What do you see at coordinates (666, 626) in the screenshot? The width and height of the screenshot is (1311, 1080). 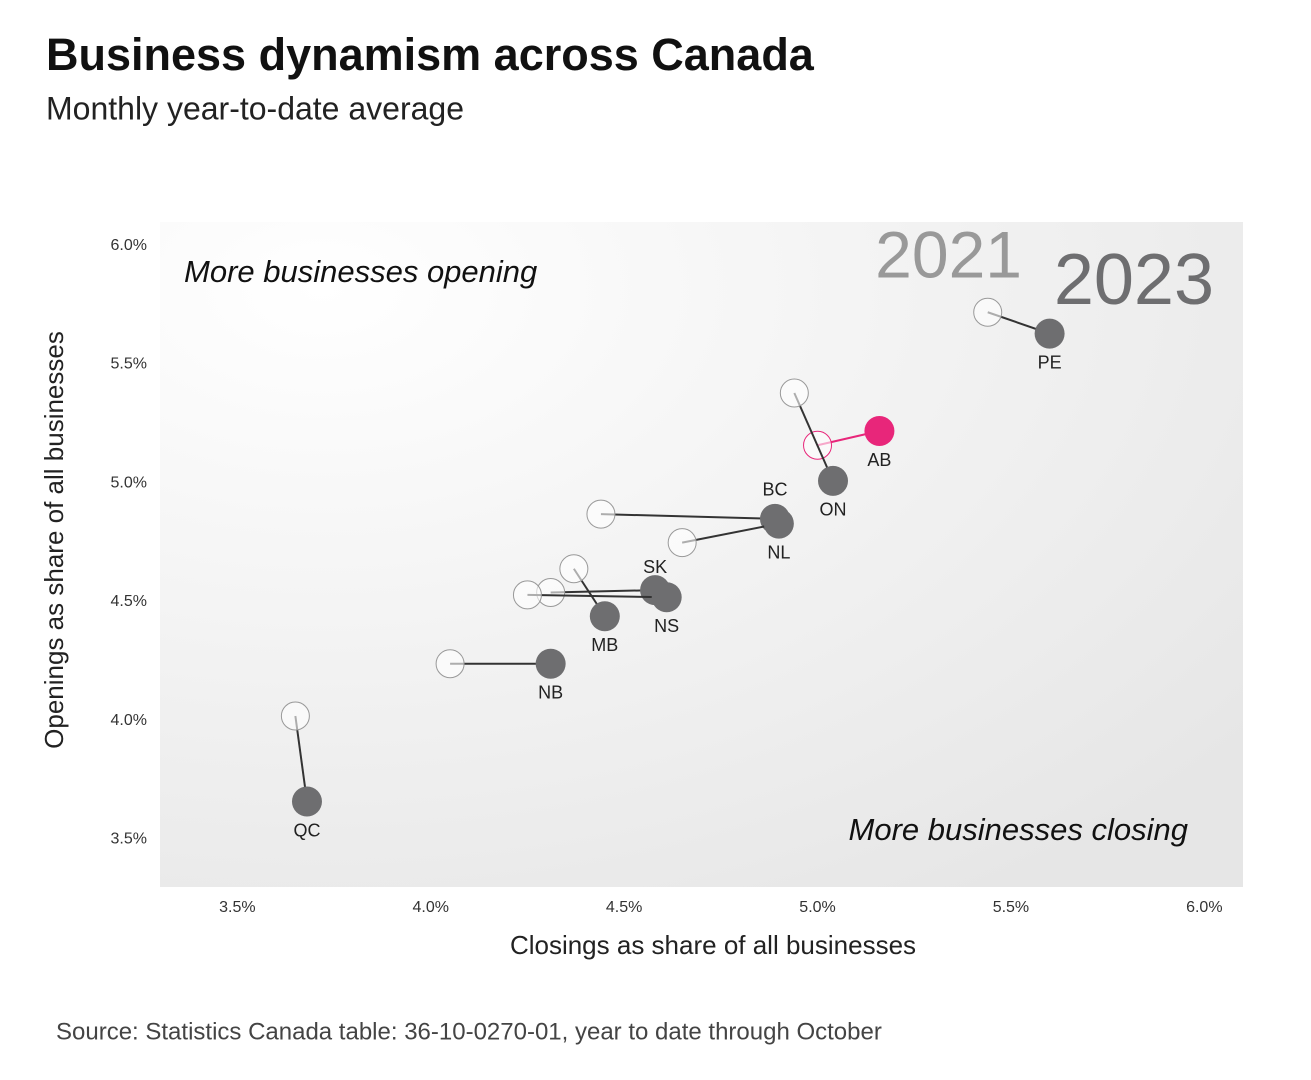 I see `point-label: NS` at bounding box center [666, 626].